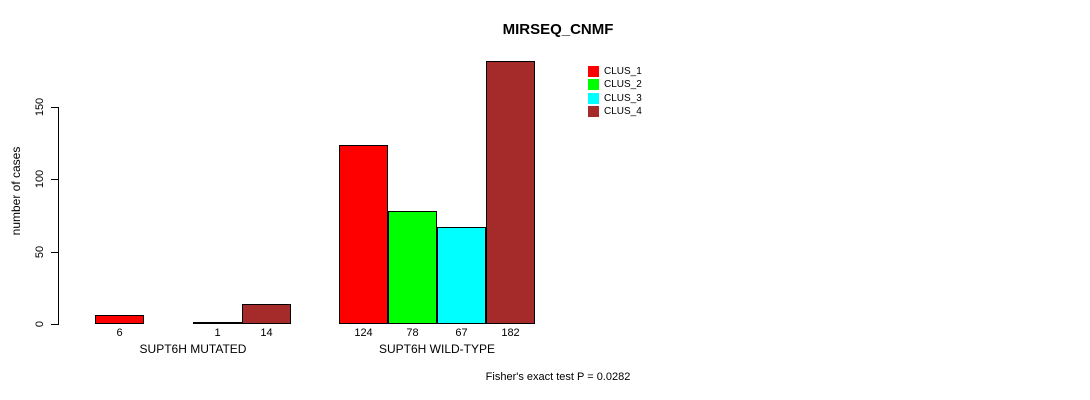  Describe the element at coordinates (437, 349) in the screenshot. I see `group-label: SUPT6H WILD-TYPE` at that location.